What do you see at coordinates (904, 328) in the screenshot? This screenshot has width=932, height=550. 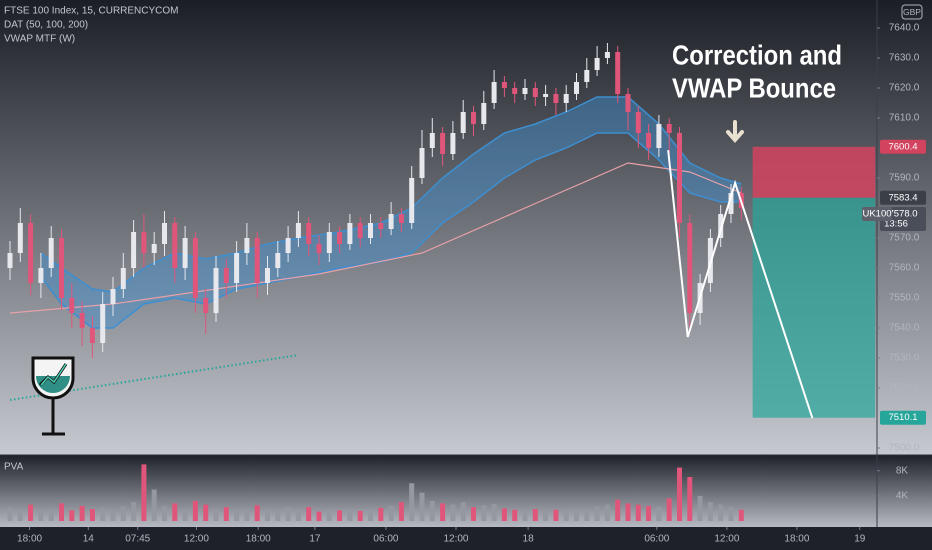 I see `y-tick-label: 7540.0` at bounding box center [904, 328].